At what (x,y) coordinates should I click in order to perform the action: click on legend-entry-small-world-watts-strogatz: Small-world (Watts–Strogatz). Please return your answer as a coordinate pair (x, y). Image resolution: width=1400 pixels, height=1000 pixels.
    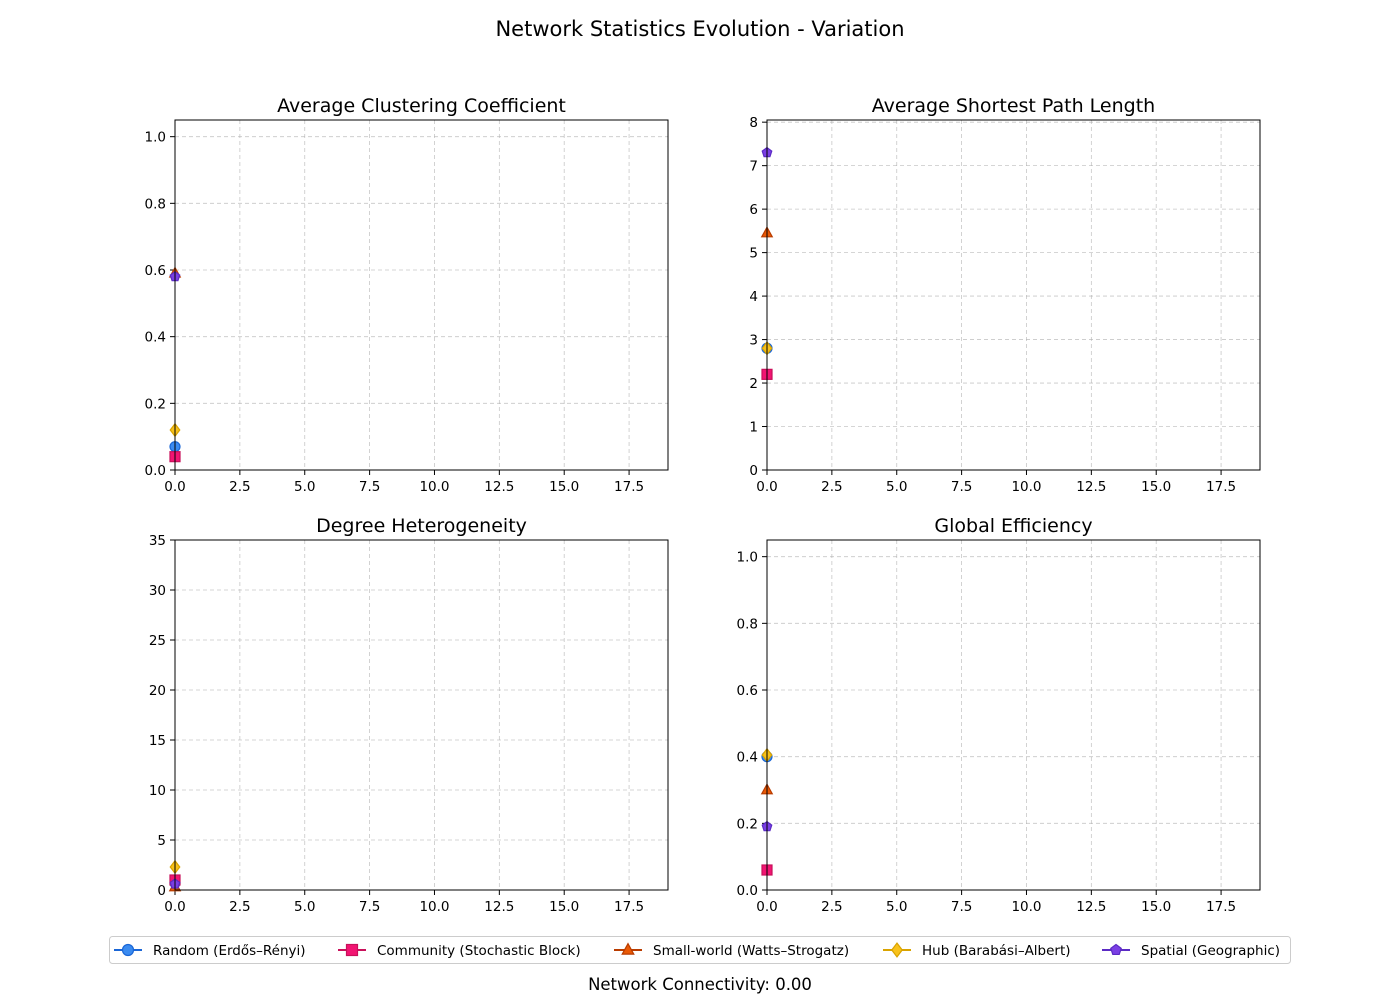
    Looking at the image, I should click on (731, 950).